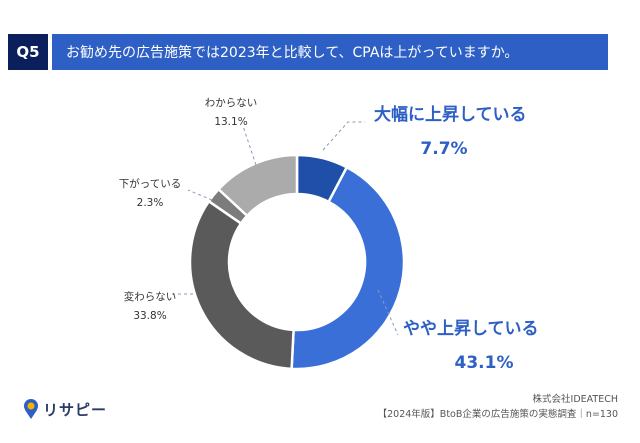 The width and height of the screenshot is (640, 443). I want to click on question-title: お勧め先の広告施策では2023年と比較して、CPAは上がっていますか。, so click(330, 52).